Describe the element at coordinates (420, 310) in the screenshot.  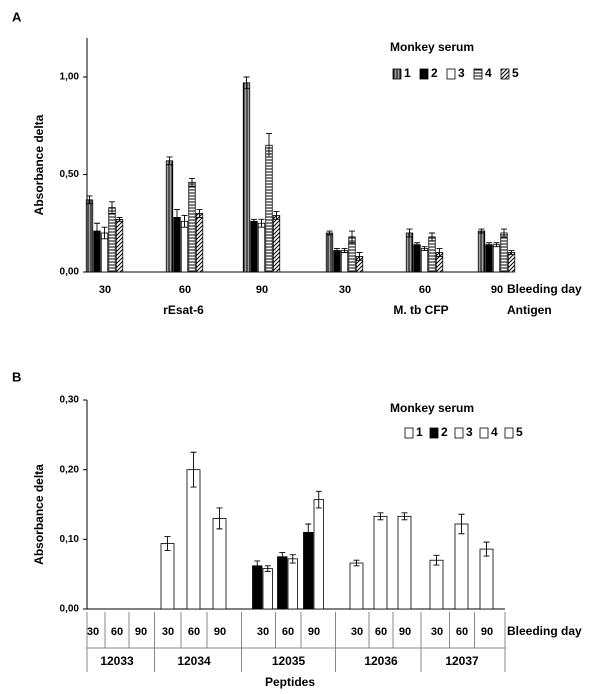
I see `group-label: M. tb CFP` at that location.